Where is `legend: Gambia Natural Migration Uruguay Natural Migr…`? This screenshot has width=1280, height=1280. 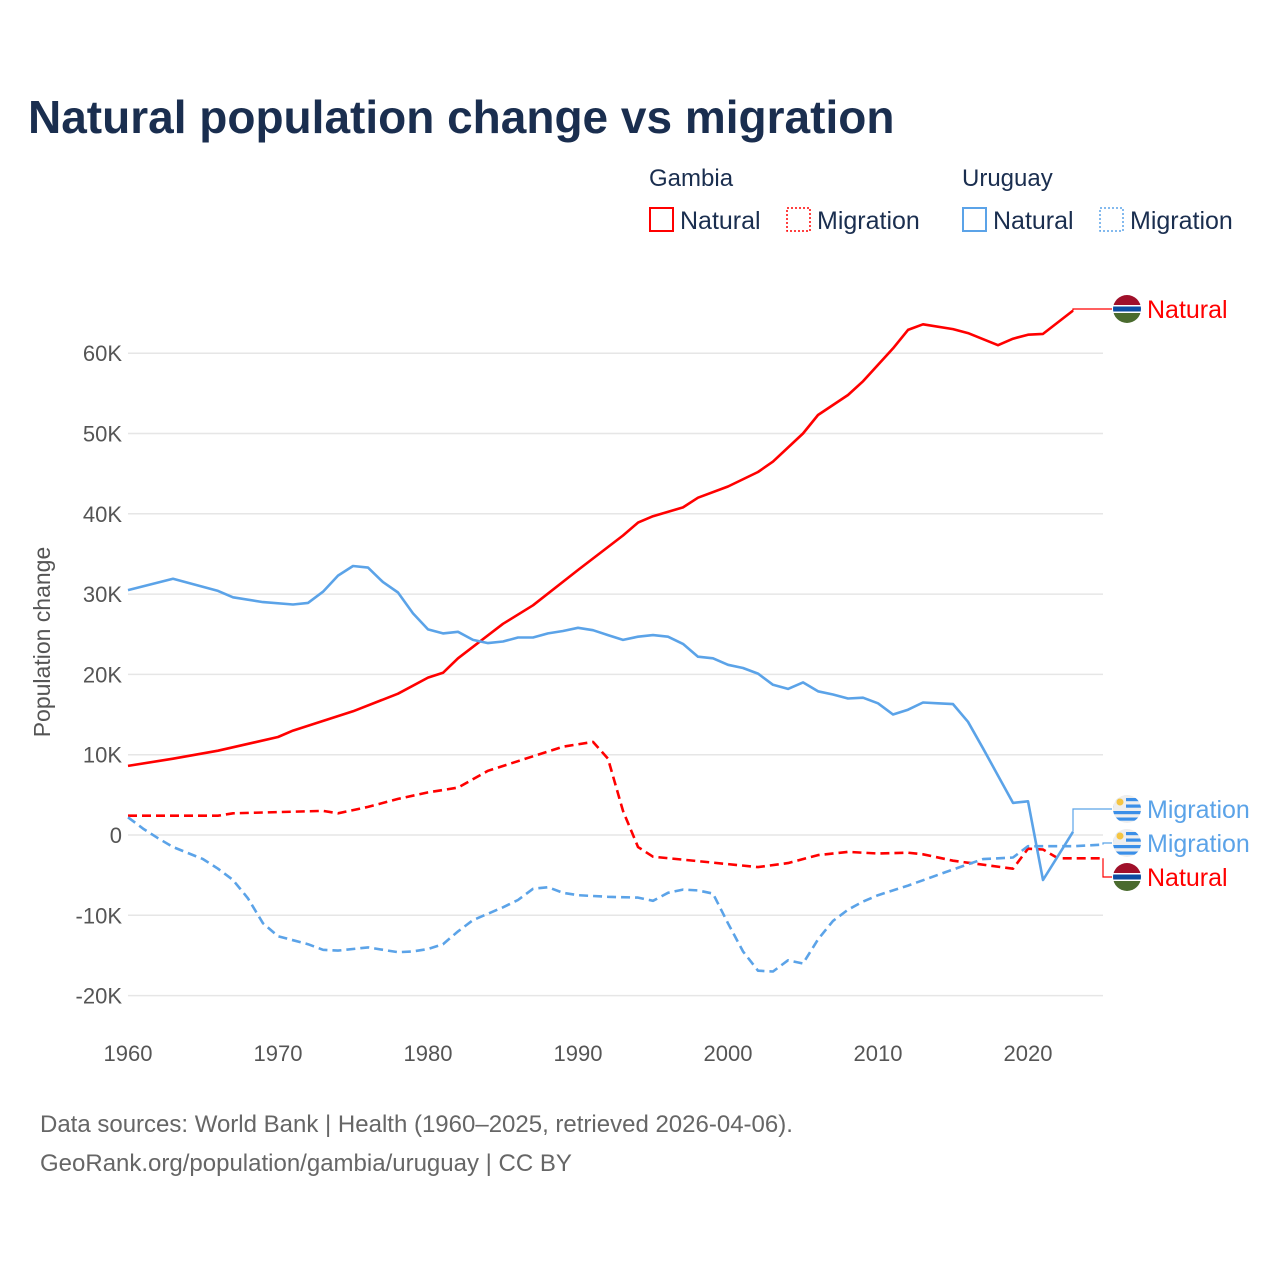 legend: Gambia Natural Migration Uruguay Natural Migr… is located at coordinates (941, 200).